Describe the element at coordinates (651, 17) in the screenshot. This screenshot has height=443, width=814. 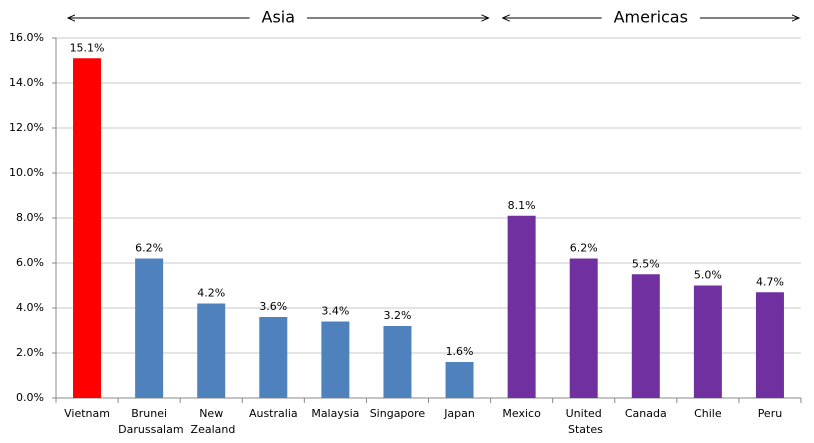
I see `group-label: Americas` at that location.